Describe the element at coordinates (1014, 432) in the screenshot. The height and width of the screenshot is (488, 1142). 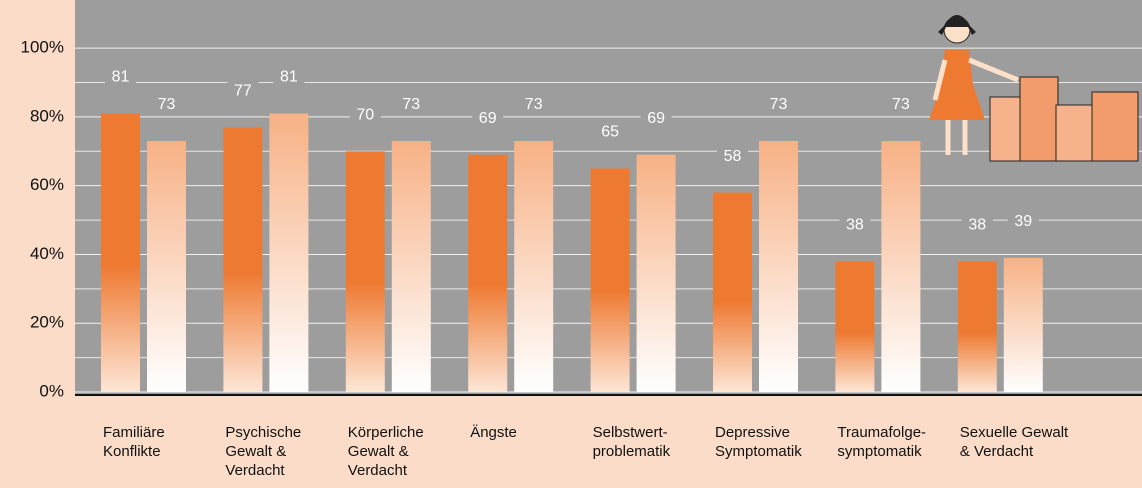
I see `x-tick-label: Sexuelle Gewalt` at that location.